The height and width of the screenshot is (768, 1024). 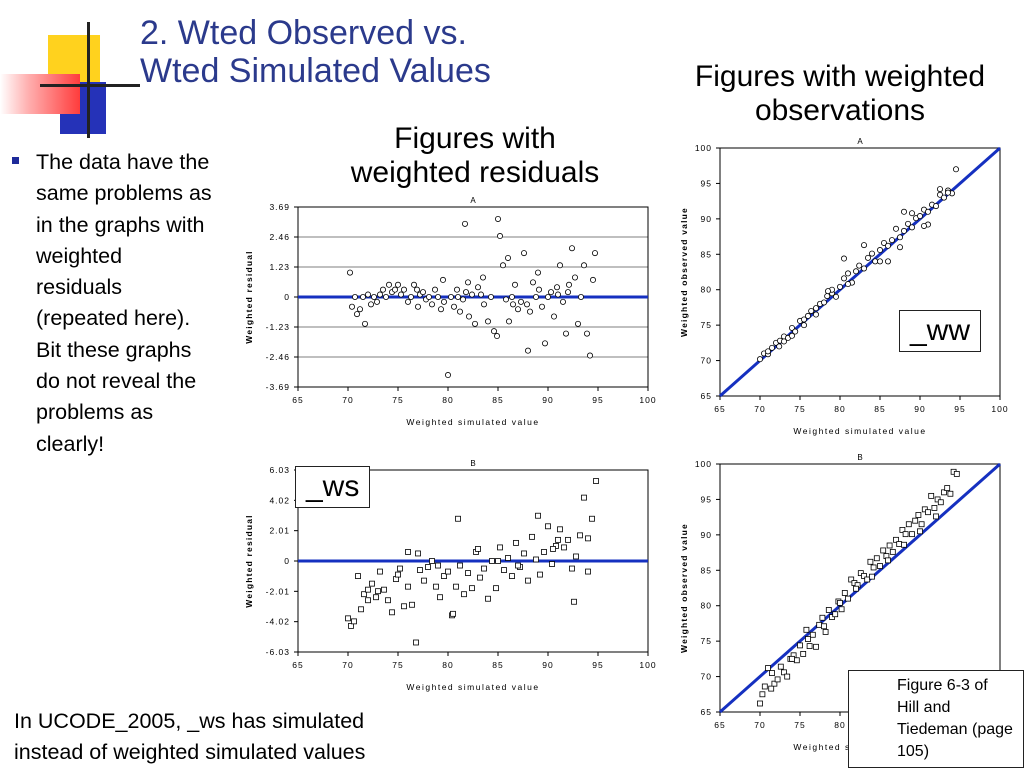 I want to click on y-tick-label: 0, so click(x=287, y=297).